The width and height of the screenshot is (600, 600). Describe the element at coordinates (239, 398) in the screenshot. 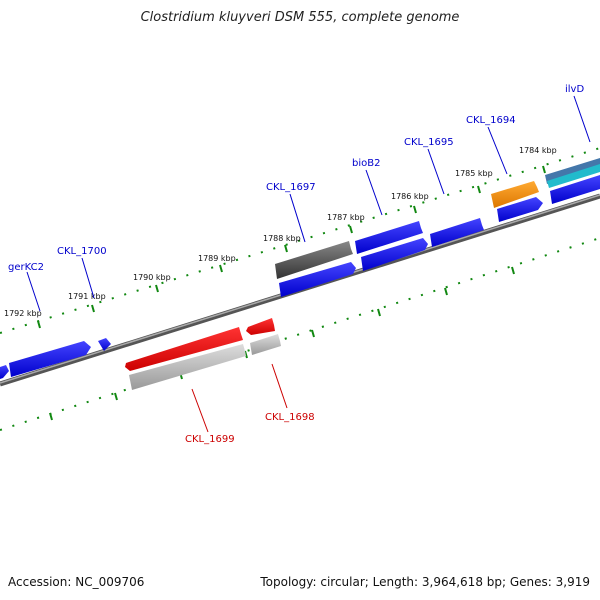

I see `label-leaders-reverse` at that location.